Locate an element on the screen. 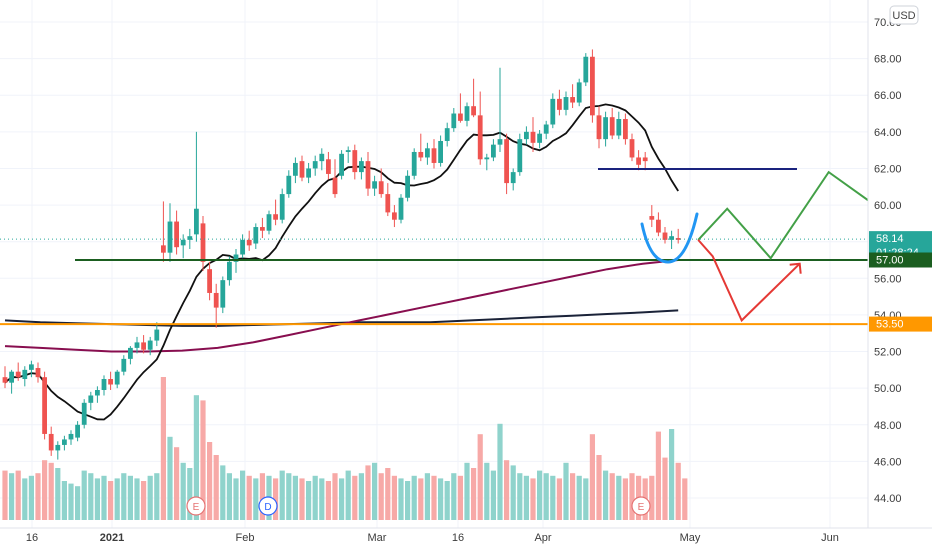 The image size is (932, 555). event-marker-circle is located at coordinates (268, 506).